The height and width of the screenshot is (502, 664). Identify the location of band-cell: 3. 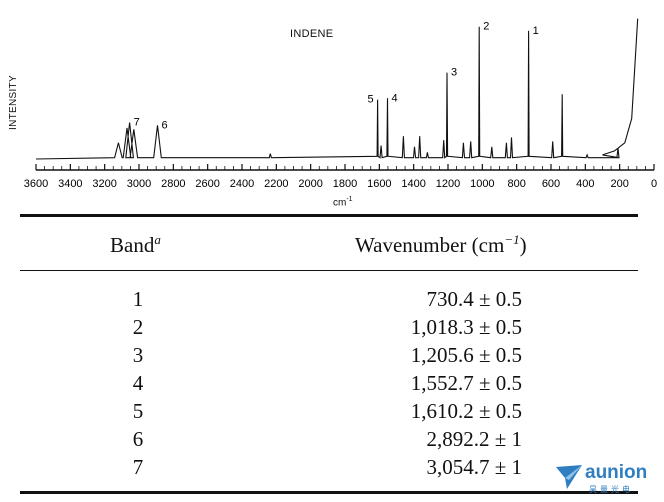
(138, 355).